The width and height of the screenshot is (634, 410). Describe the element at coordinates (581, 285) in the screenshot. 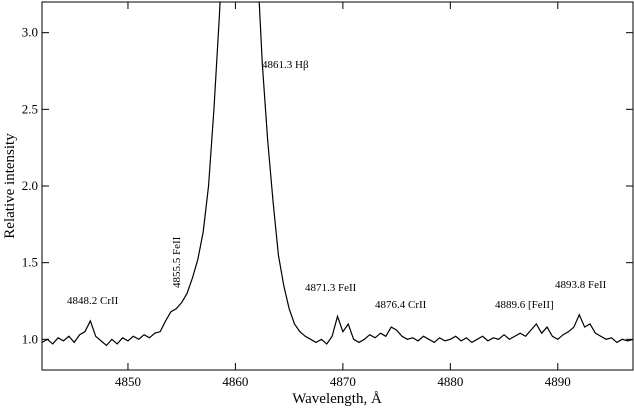

I see `annotation: 4893.8 FeII` at that location.